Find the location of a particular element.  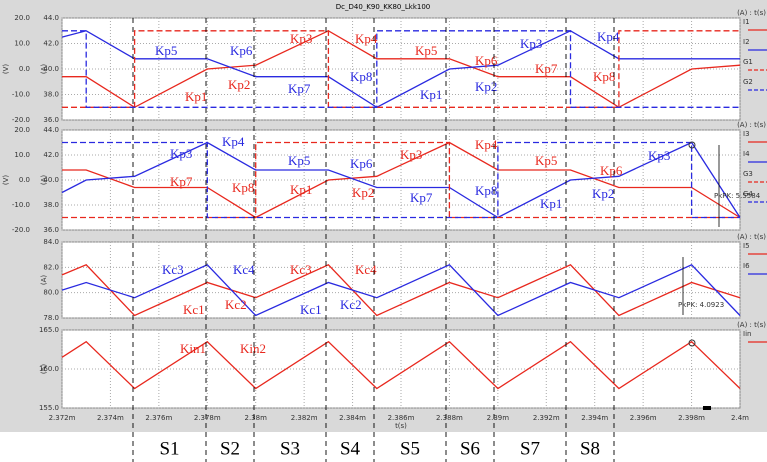

x-tick-label: 2.398m is located at coordinates (691, 418).